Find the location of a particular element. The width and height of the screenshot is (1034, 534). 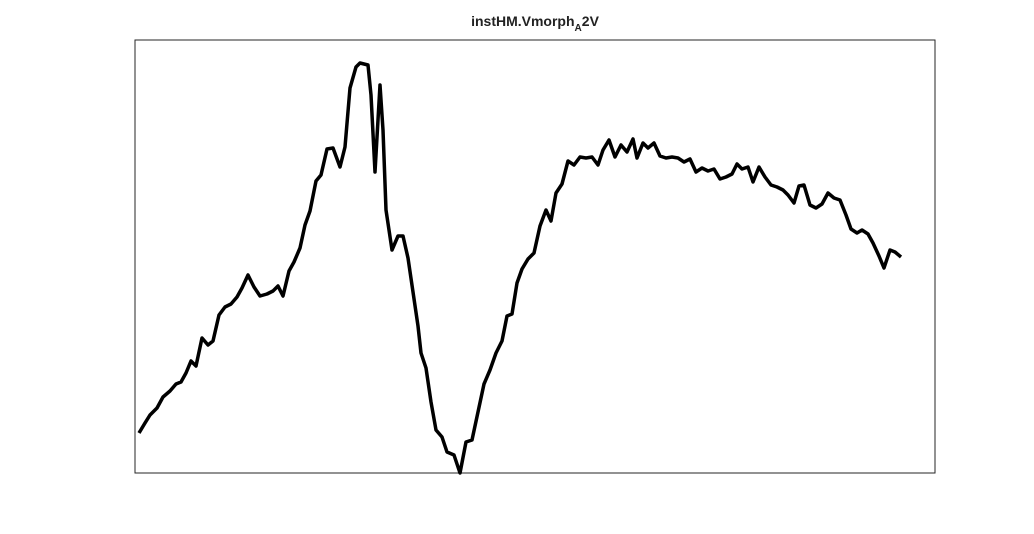

chart-title: instHM.VmorphA2V is located at coordinates (535, 23).